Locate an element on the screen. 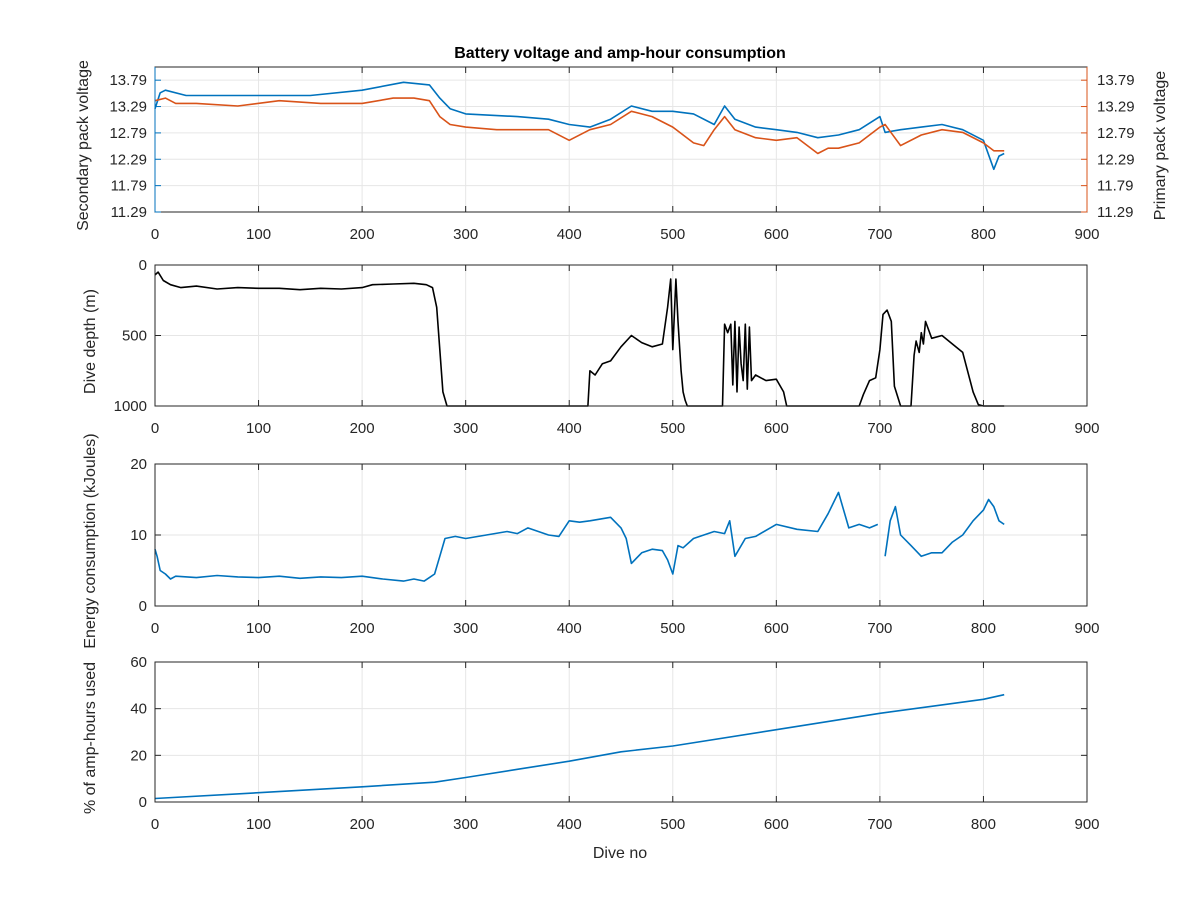 The height and width of the screenshot is (900, 1200). y-tick-label: 11.79 is located at coordinates (129, 186).